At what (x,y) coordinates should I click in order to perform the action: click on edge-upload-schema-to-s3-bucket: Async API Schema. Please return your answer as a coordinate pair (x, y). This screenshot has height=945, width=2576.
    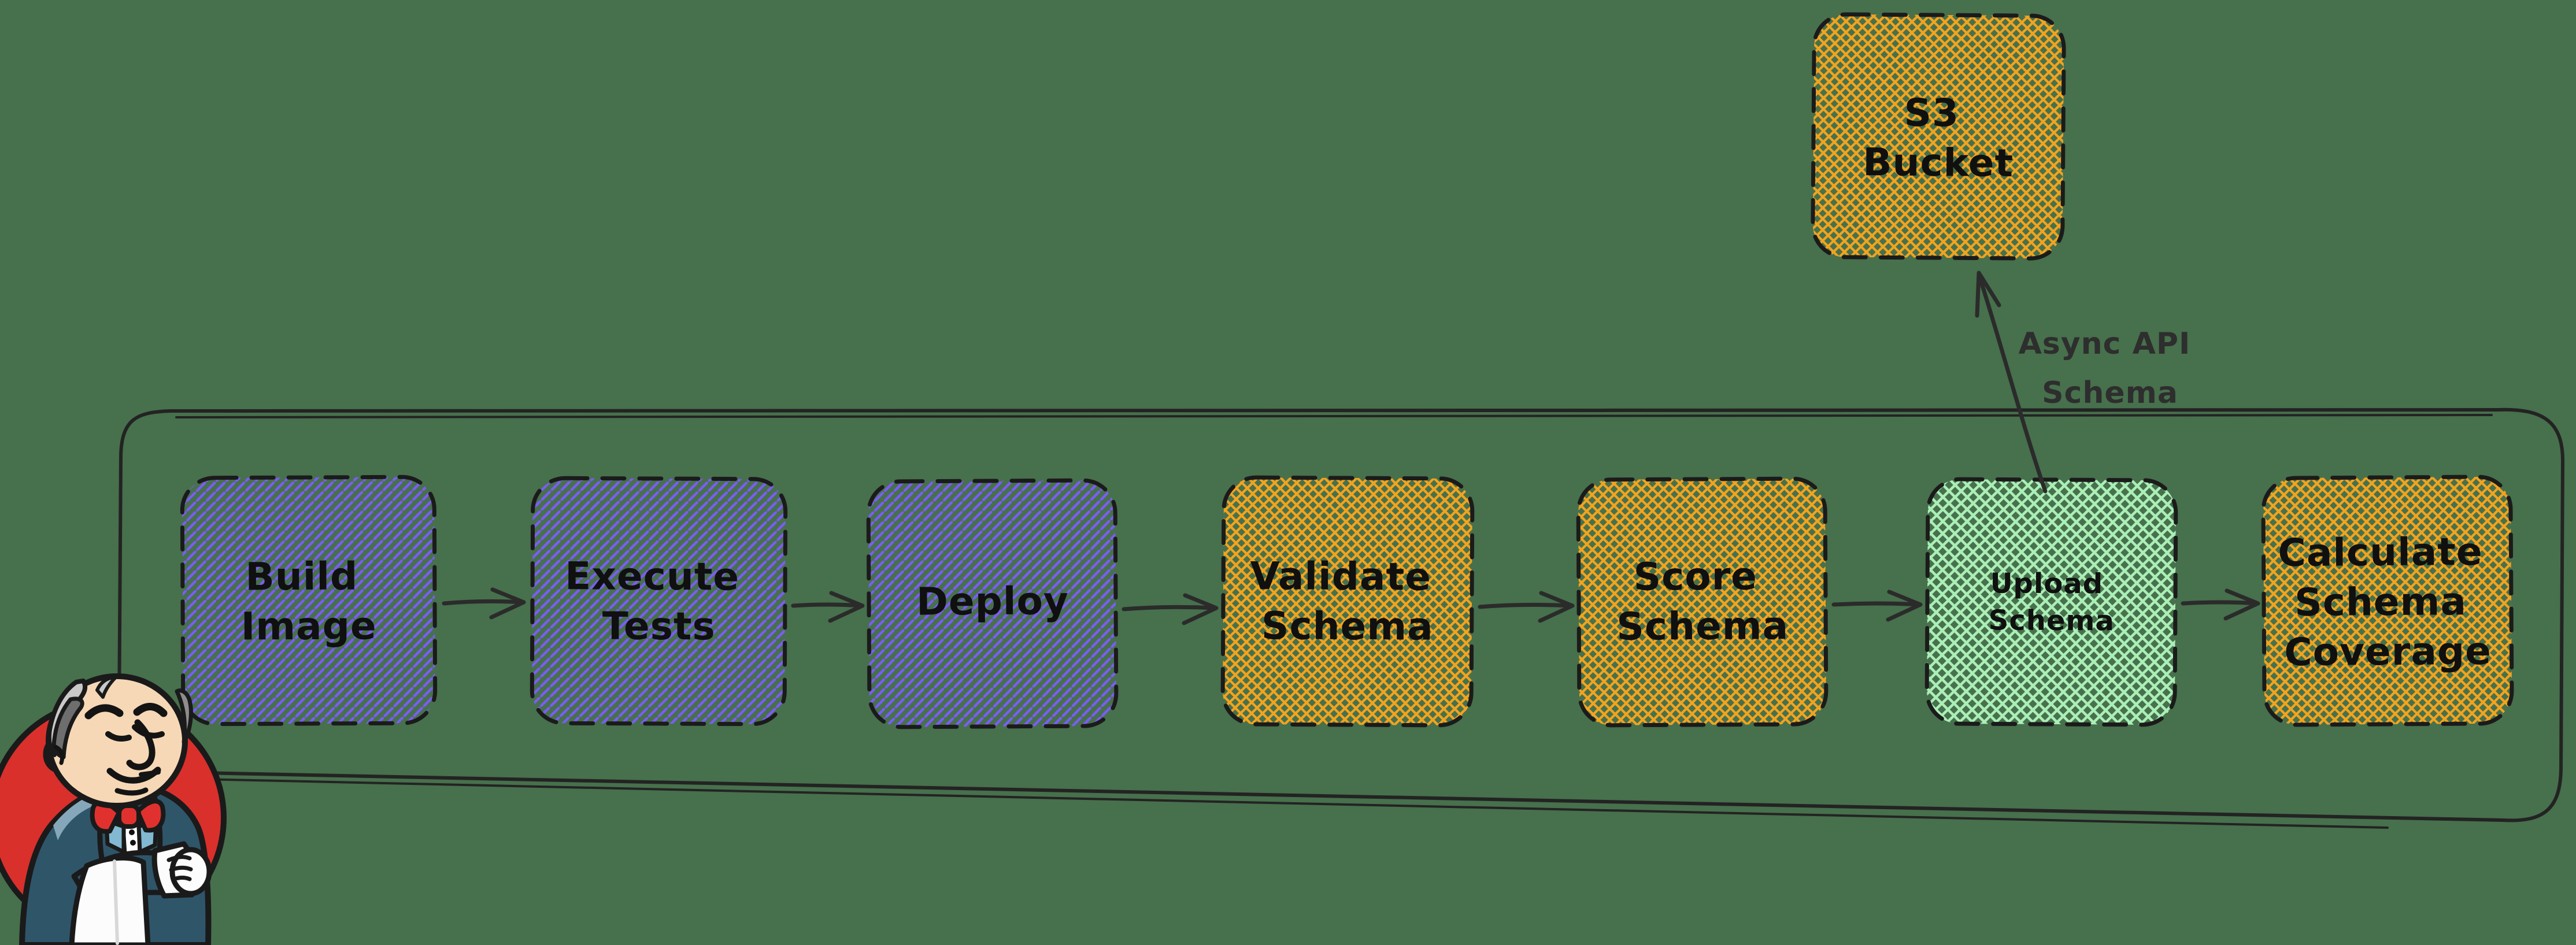
    Looking at the image, I should click on (2088, 382).